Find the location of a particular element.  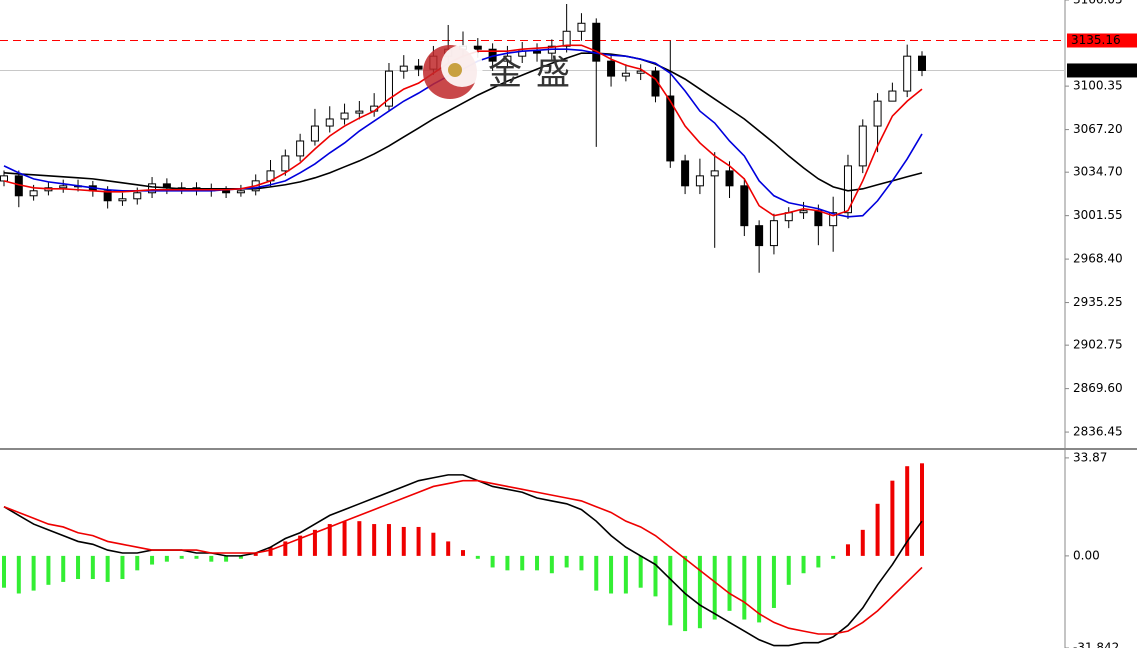

y-tick-label: 3166.05 is located at coordinates (1098, 3).